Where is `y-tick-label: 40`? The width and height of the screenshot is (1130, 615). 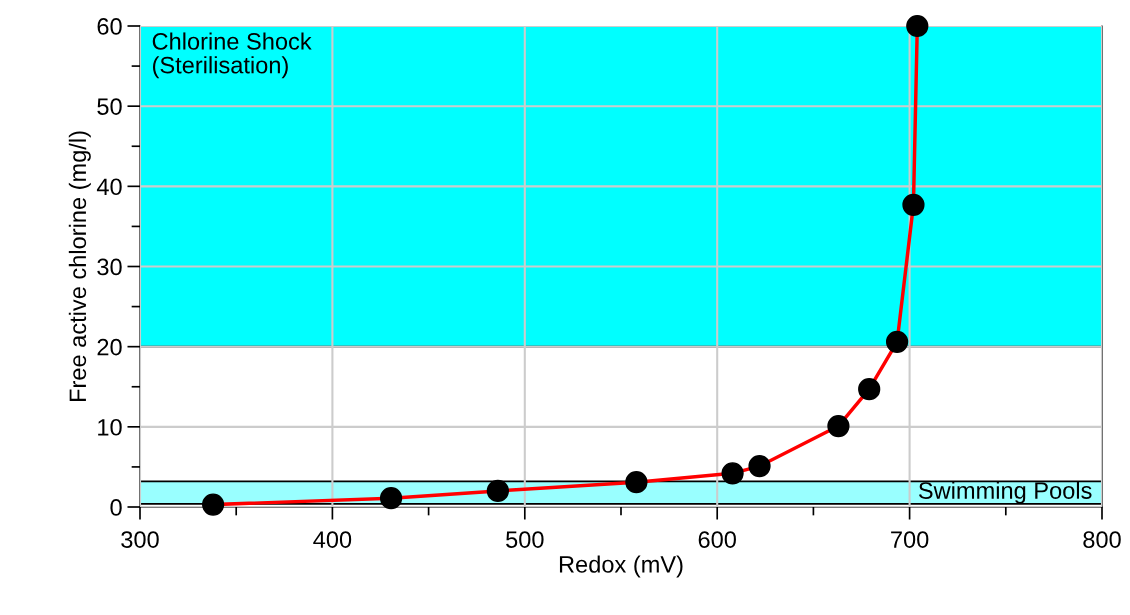
y-tick-label: 40 is located at coordinates (109, 187).